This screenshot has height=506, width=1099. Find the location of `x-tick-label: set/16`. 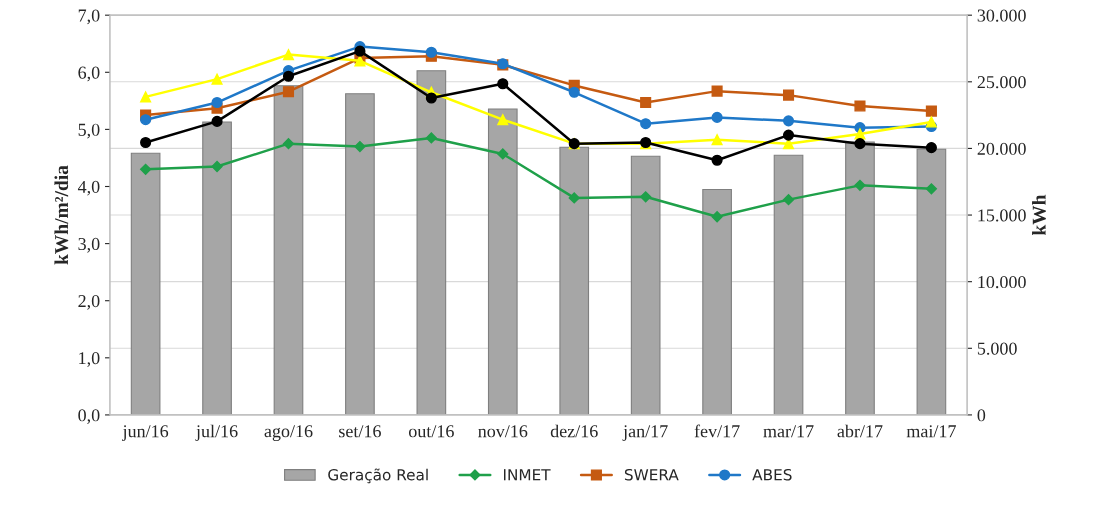

x-tick-label: set/16 is located at coordinates (360, 431).